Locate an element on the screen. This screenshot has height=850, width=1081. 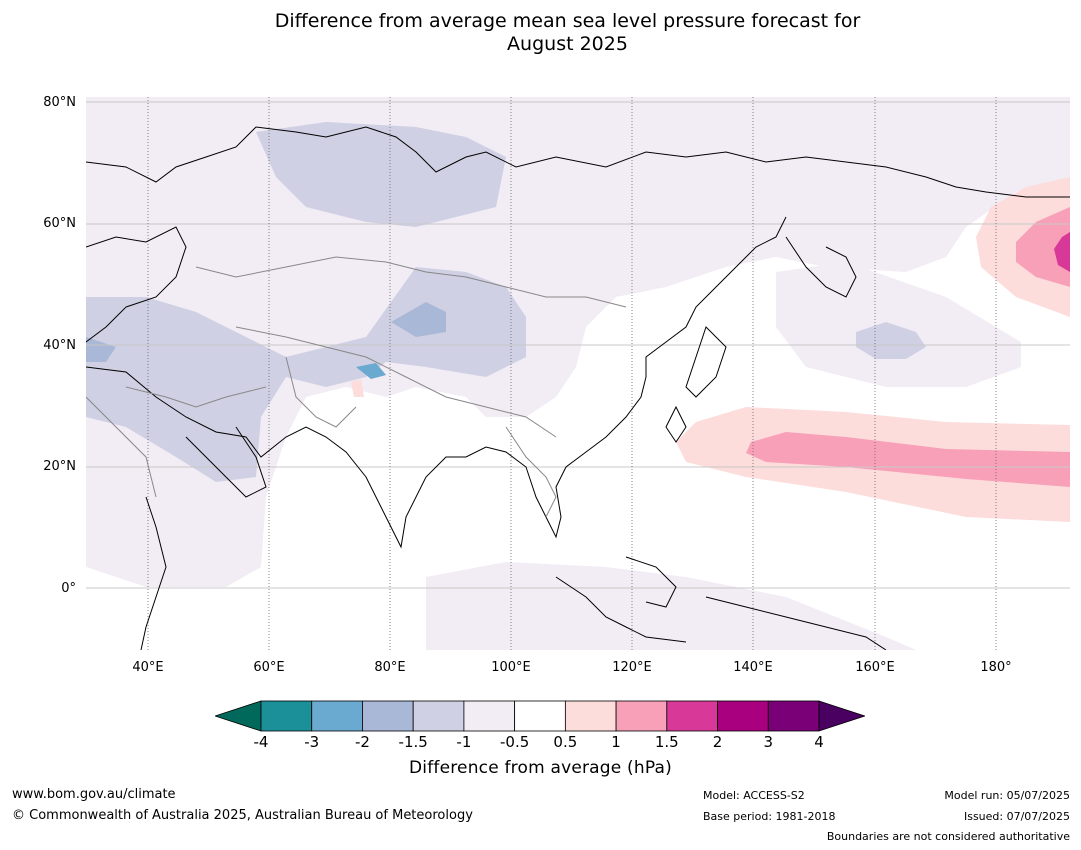
colorbar-svg is located at coordinates (540, 716).